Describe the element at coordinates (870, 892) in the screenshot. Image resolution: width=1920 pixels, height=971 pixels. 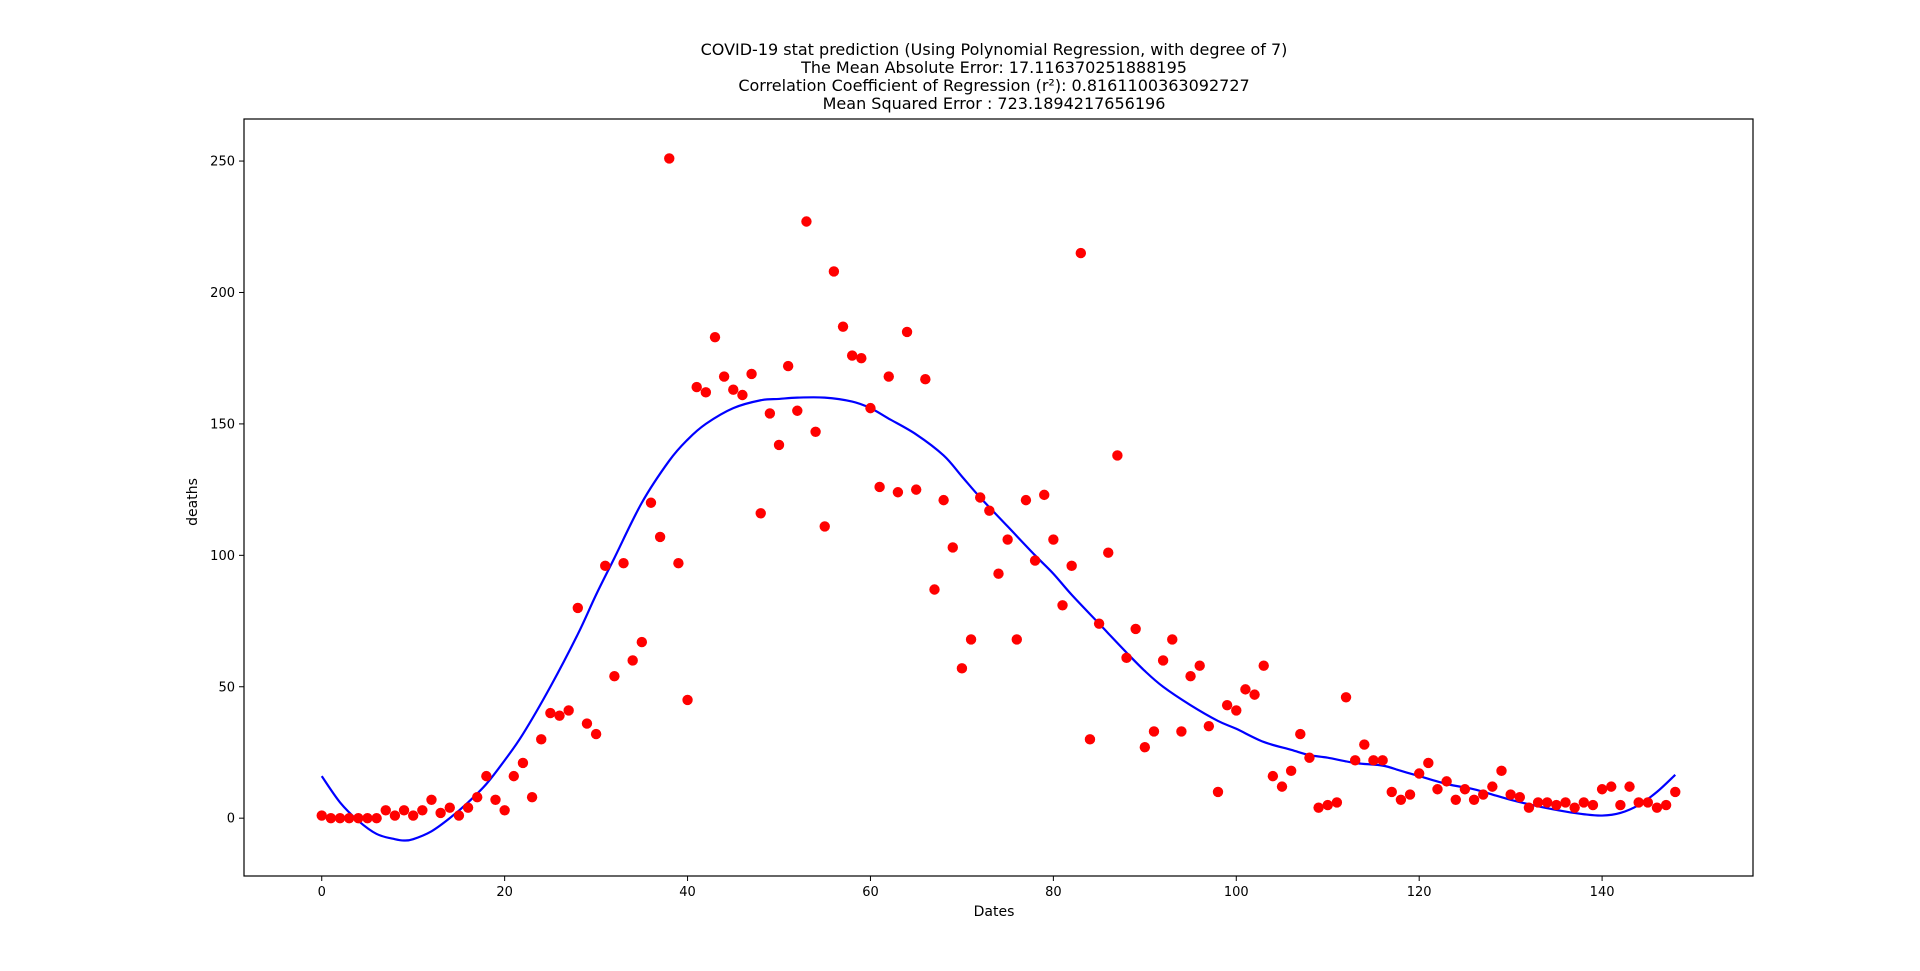
I see `x-tick-label: 60` at that location.